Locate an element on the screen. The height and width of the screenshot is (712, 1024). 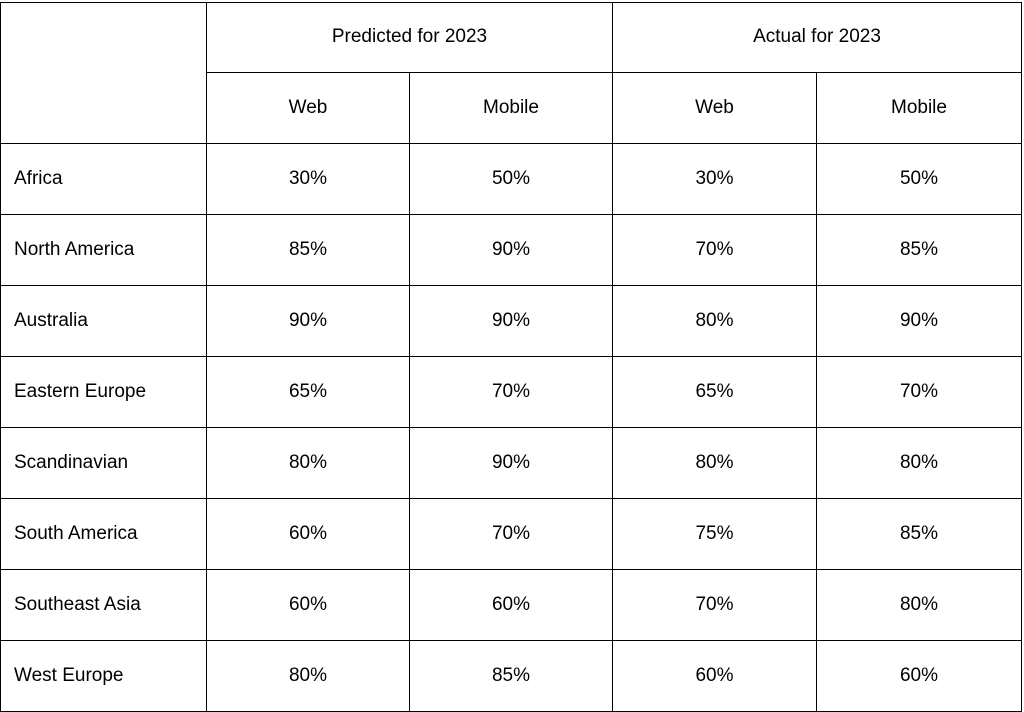
group-header: Predicted for 2023 is located at coordinates (410, 37).